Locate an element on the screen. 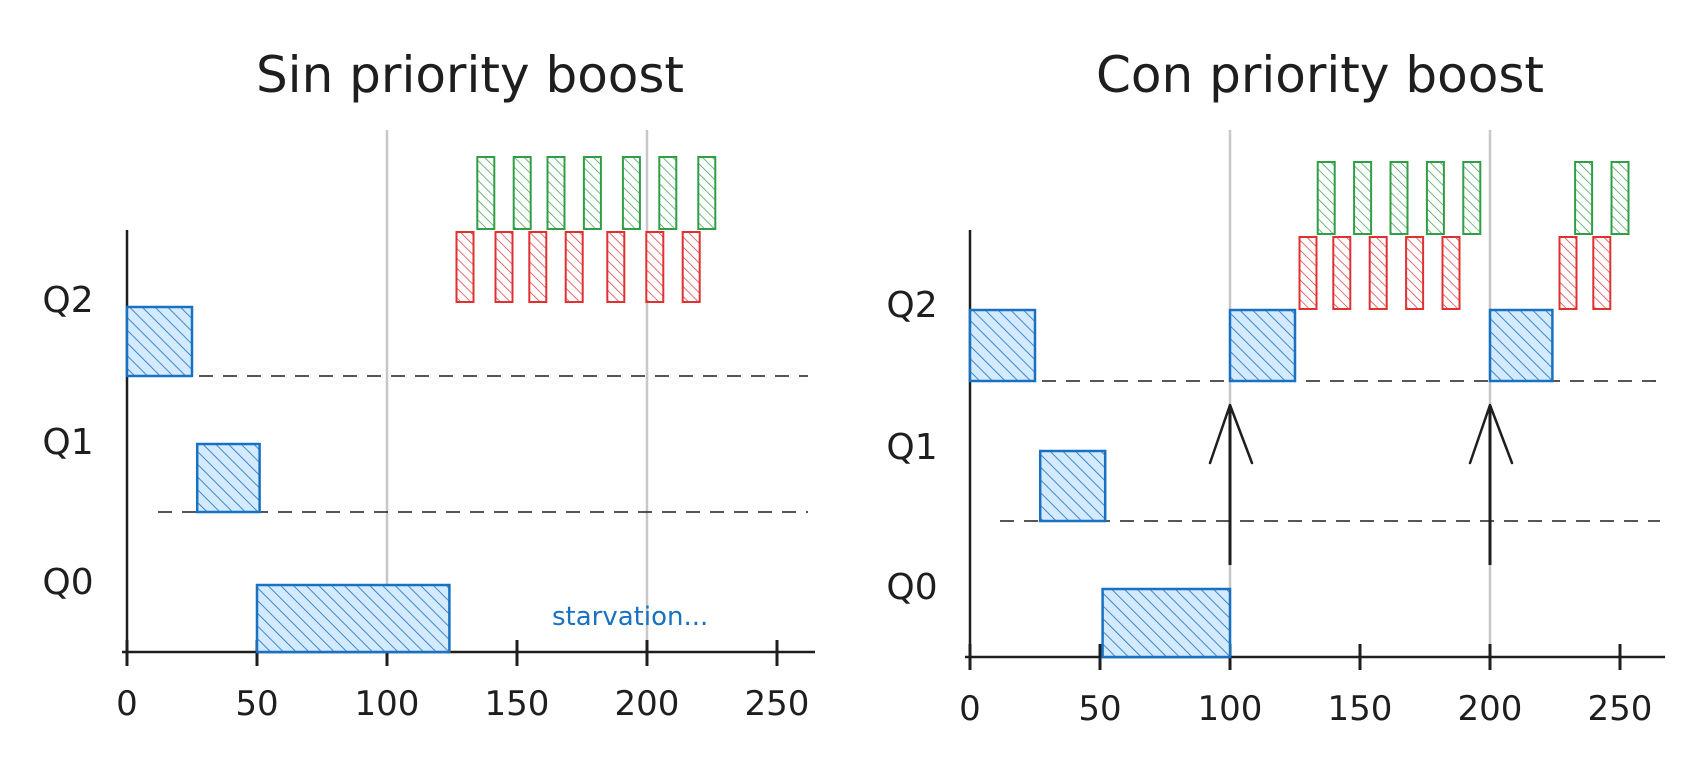  x-ticks: 0 50 100 150 200 250 is located at coordinates (1305, 686).